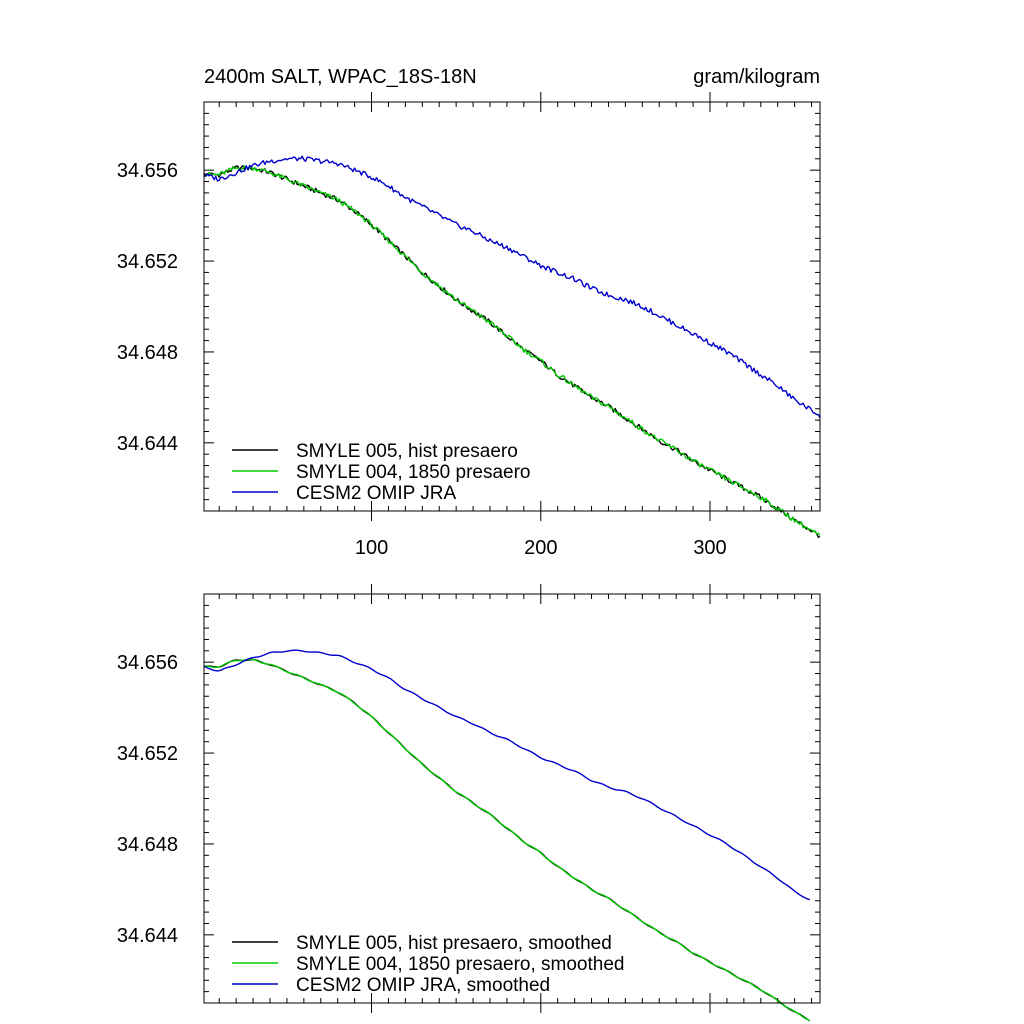  I want to click on legend-label: SMYLE 004, 1850 presaero, so click(413, 472).